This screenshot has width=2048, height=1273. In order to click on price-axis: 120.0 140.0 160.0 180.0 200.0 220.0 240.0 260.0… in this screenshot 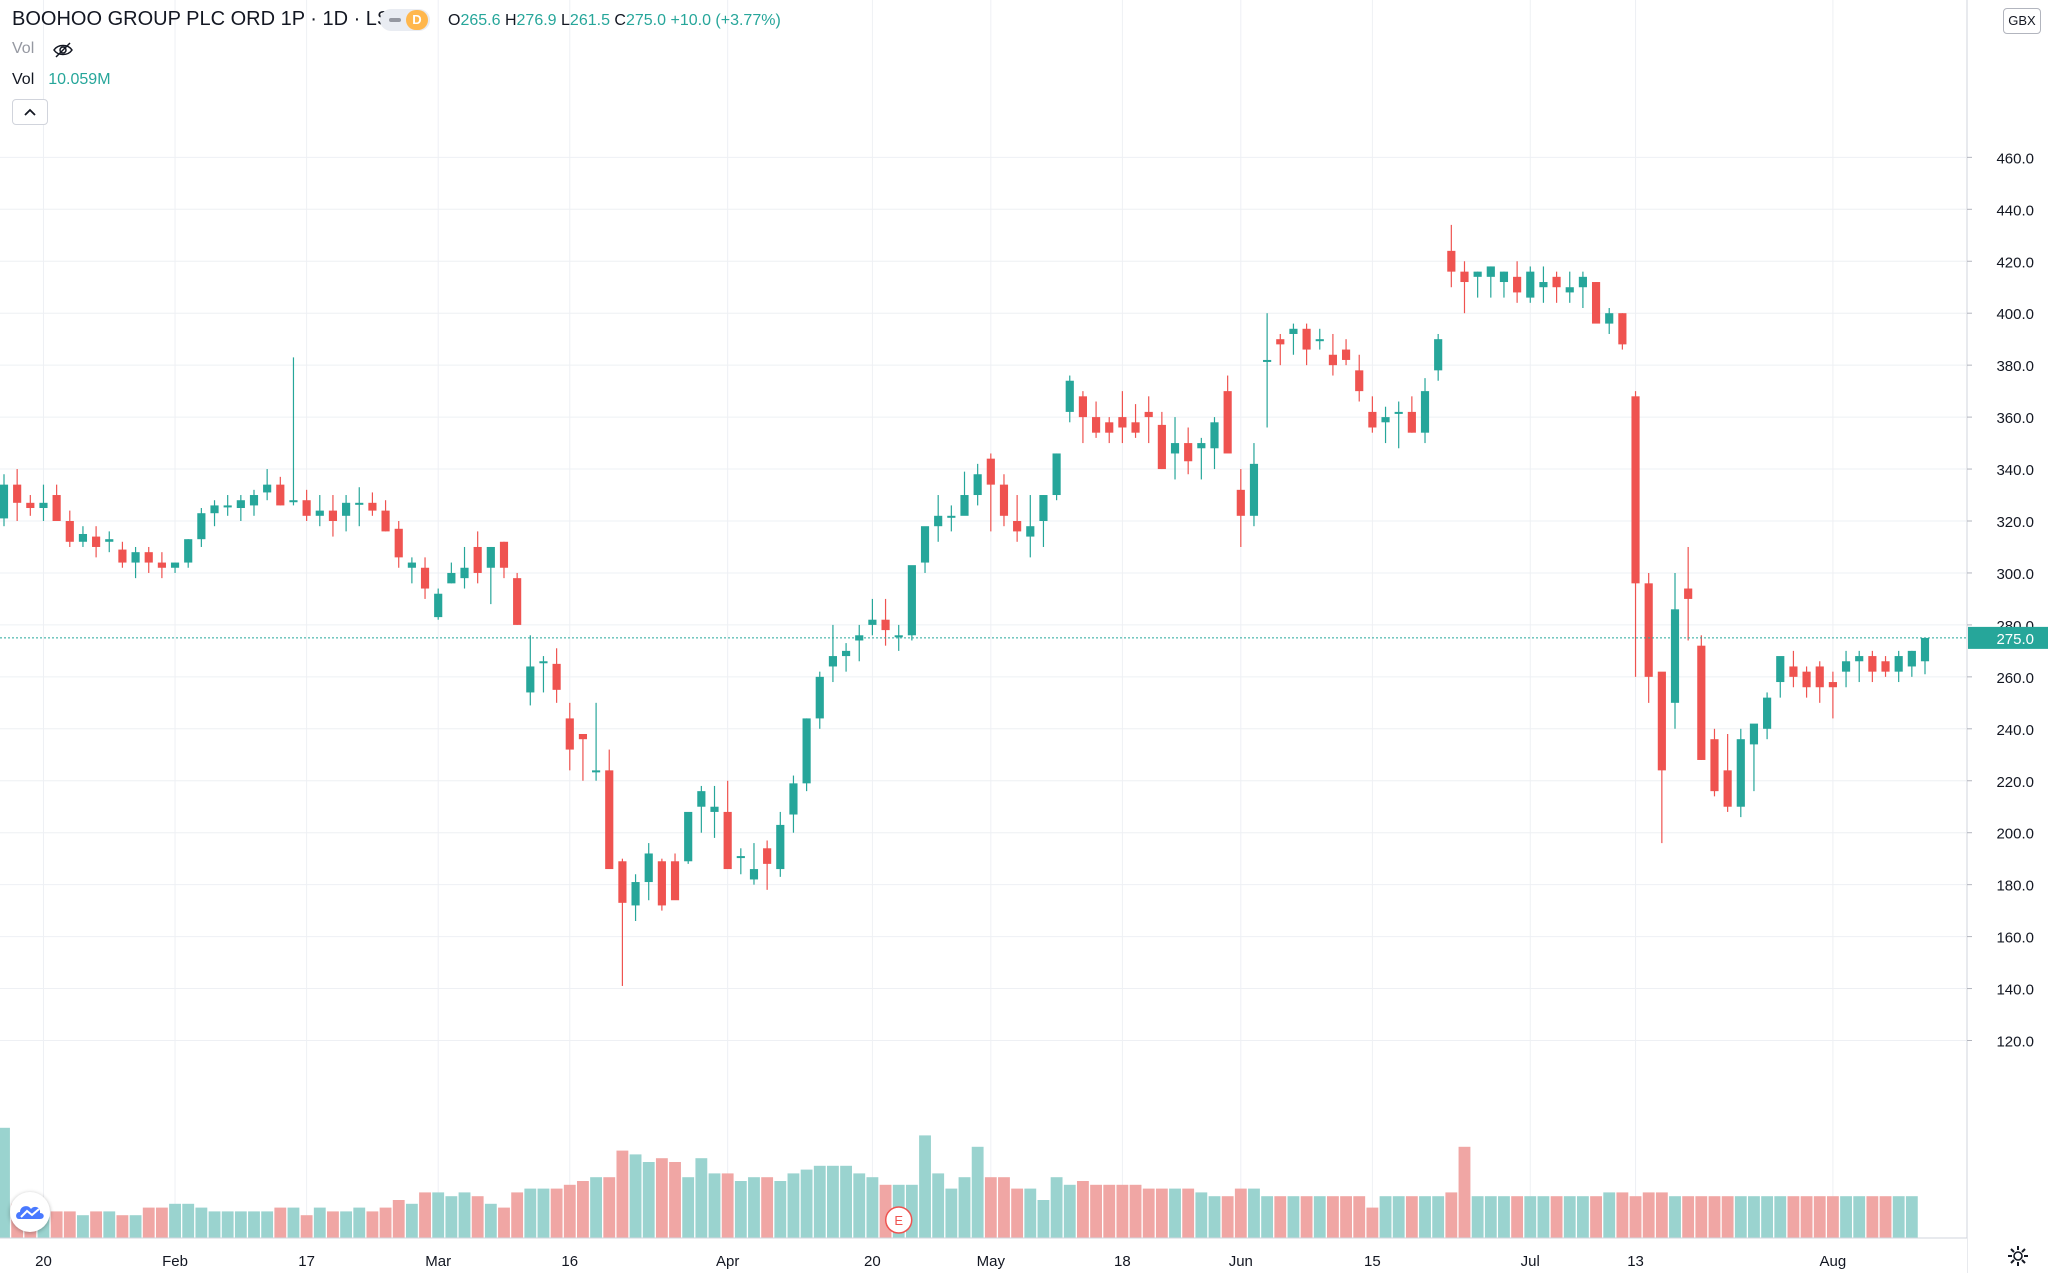, I will do `click(2007, 636)`.